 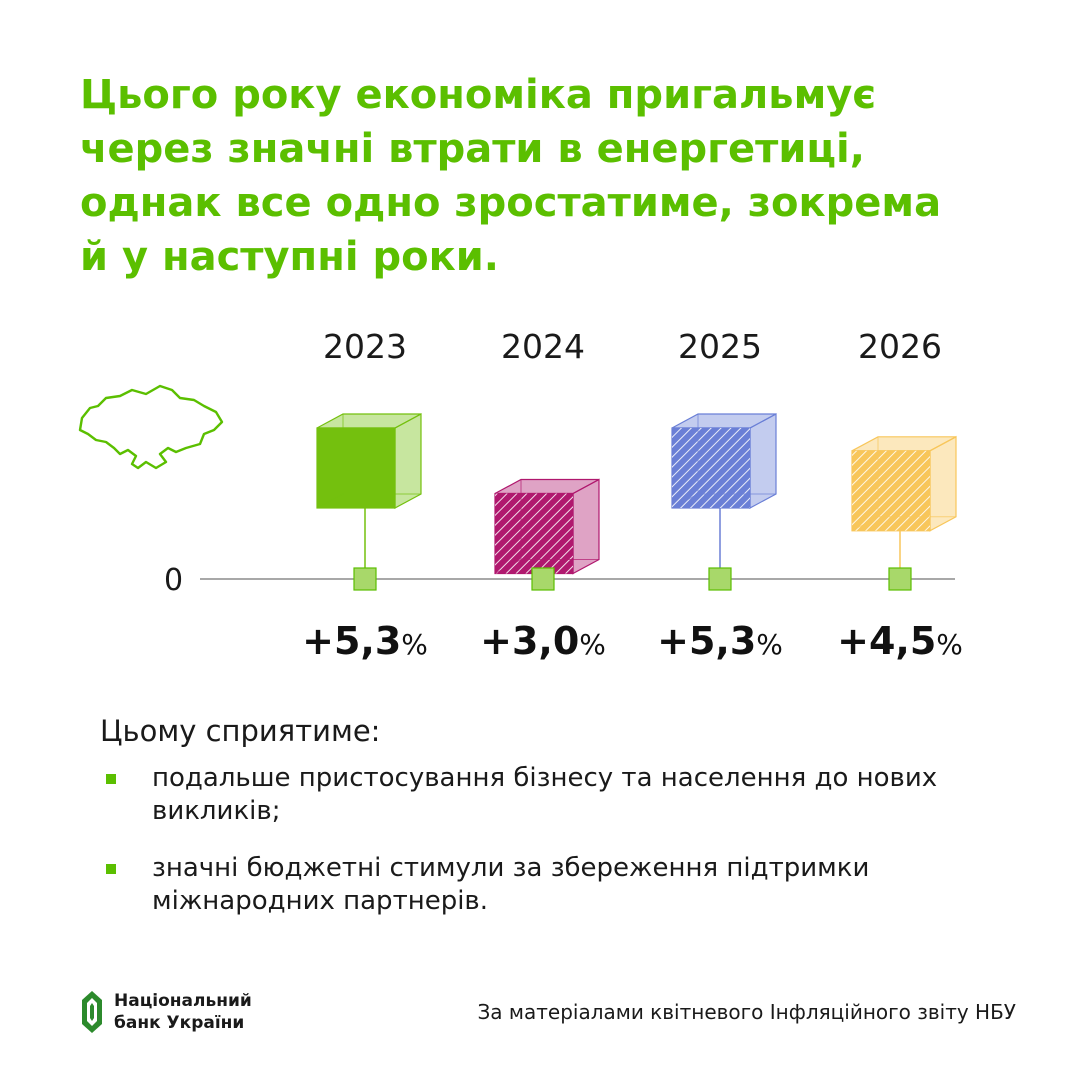 I want to click on year-label: 2024, so click(x=543, y=346).